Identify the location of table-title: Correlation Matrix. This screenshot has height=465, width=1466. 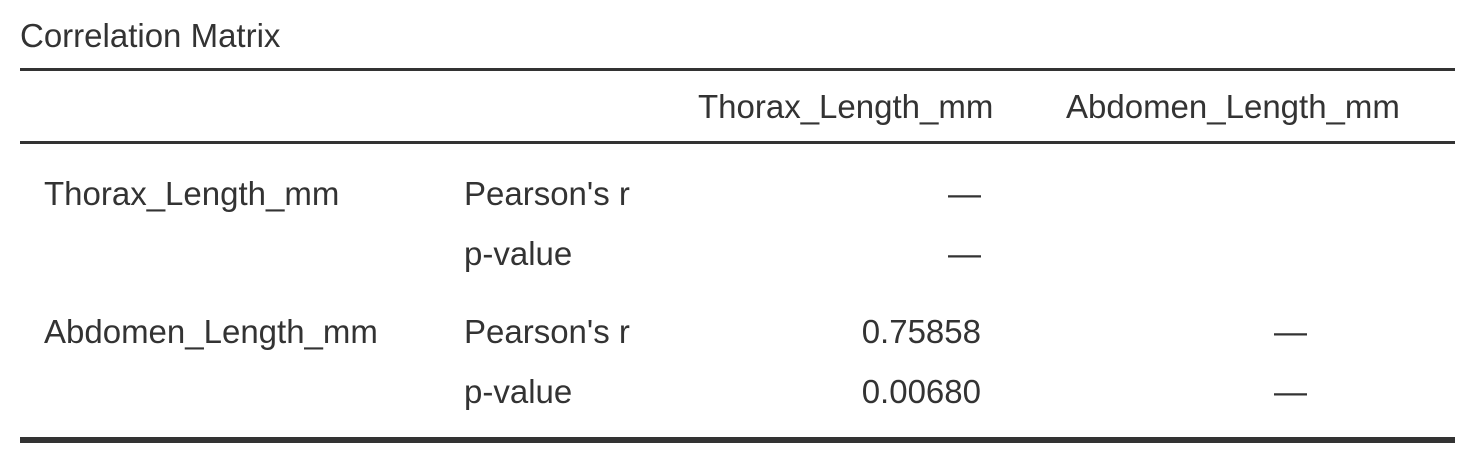
(150, 35).